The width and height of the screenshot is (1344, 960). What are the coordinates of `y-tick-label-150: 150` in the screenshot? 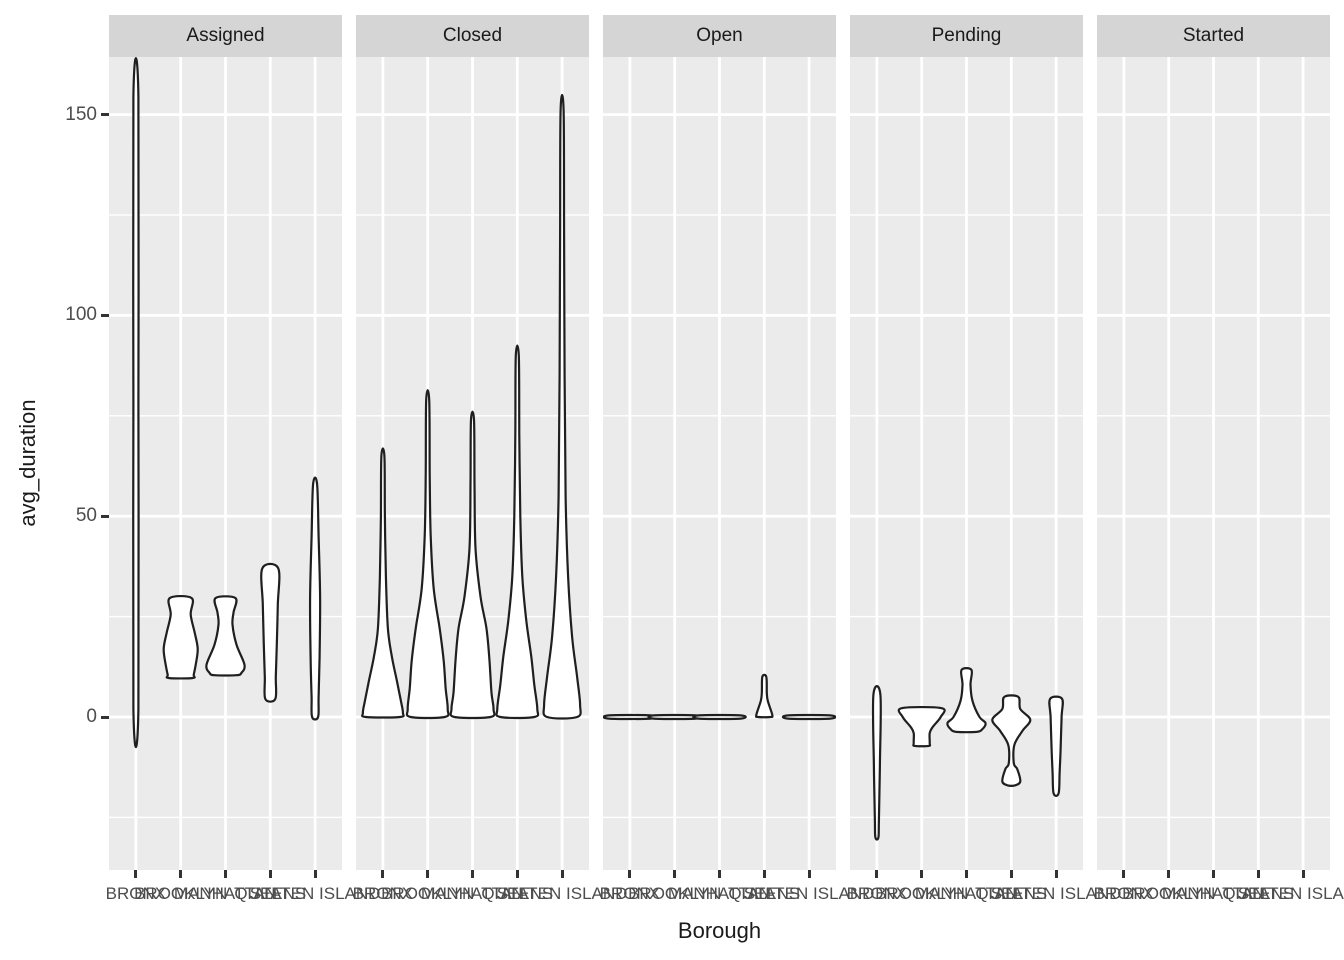 It's located at (81, 114).